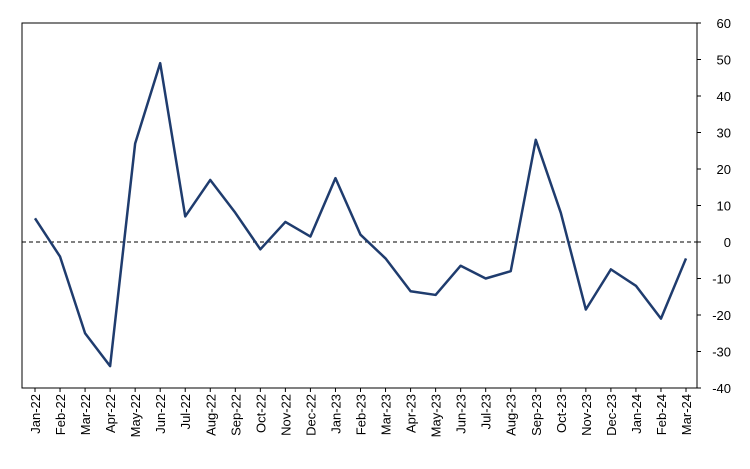 This screenshot has height=469, width=750. I want to click on y-tick-label: -40, so click(721, 388).